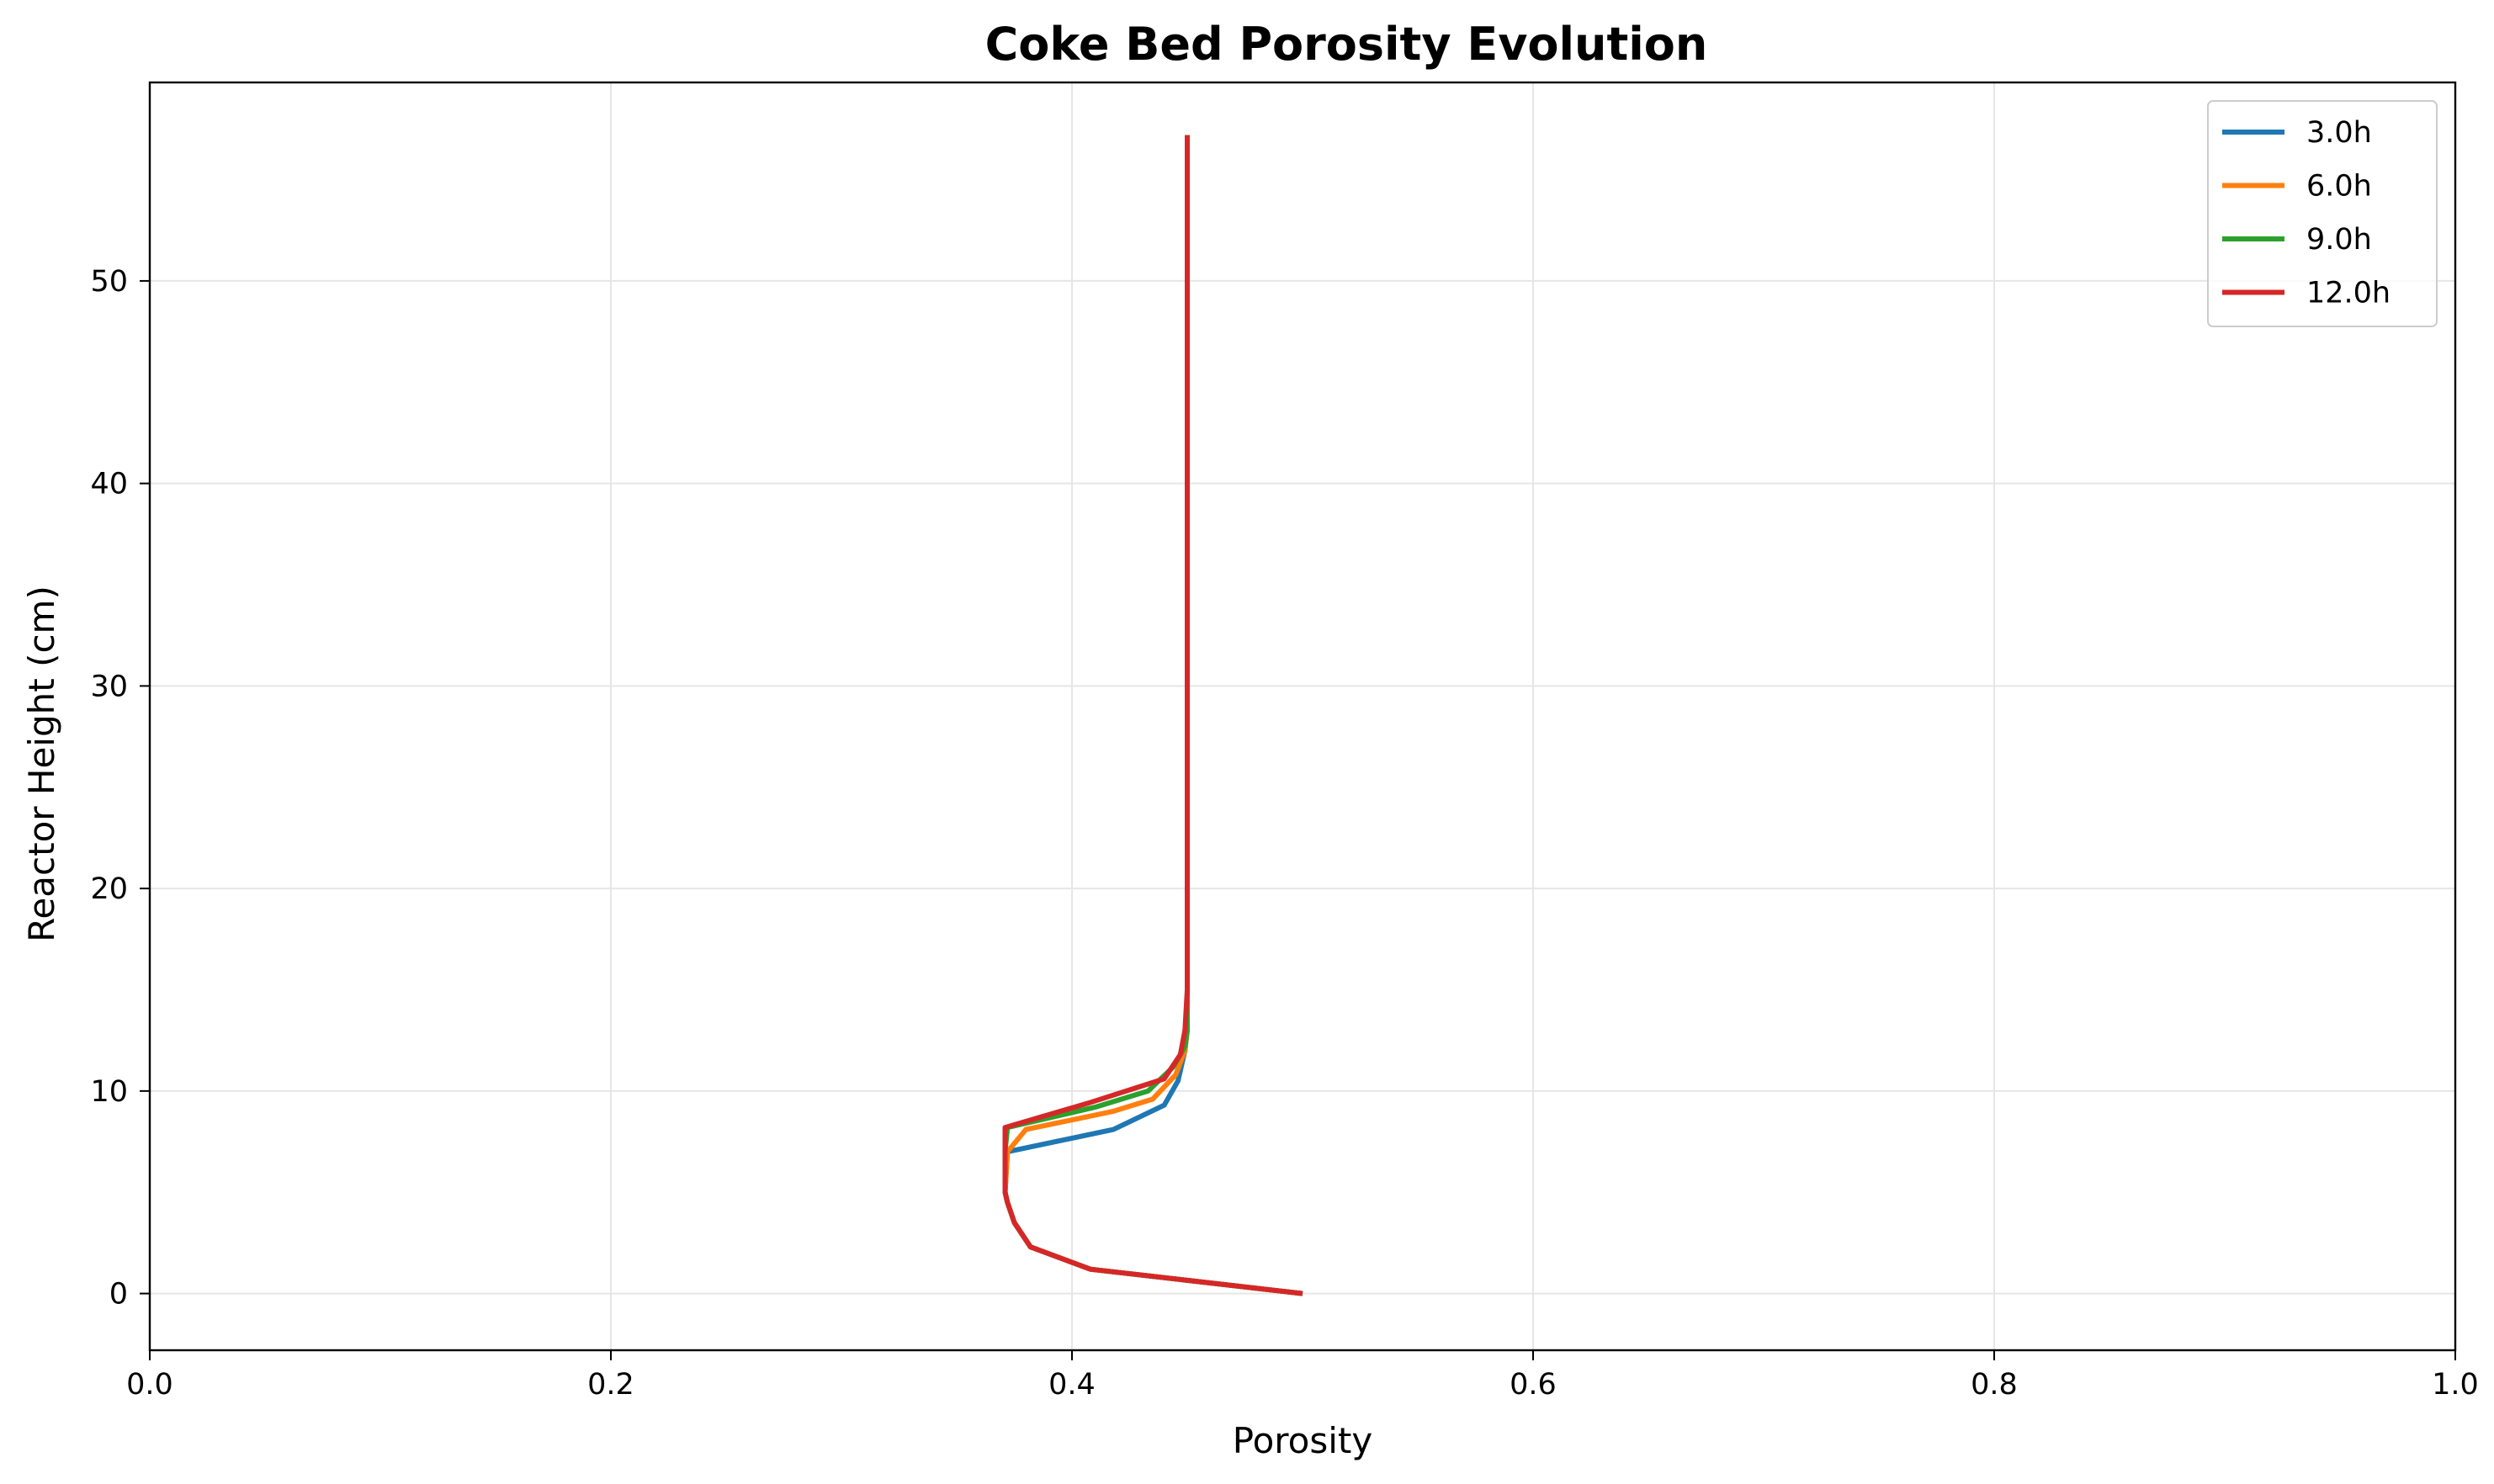 The height and width of the screenshot is (1484, 2494). I want to click on legend-label: 3.0h, so click(2339, 133).